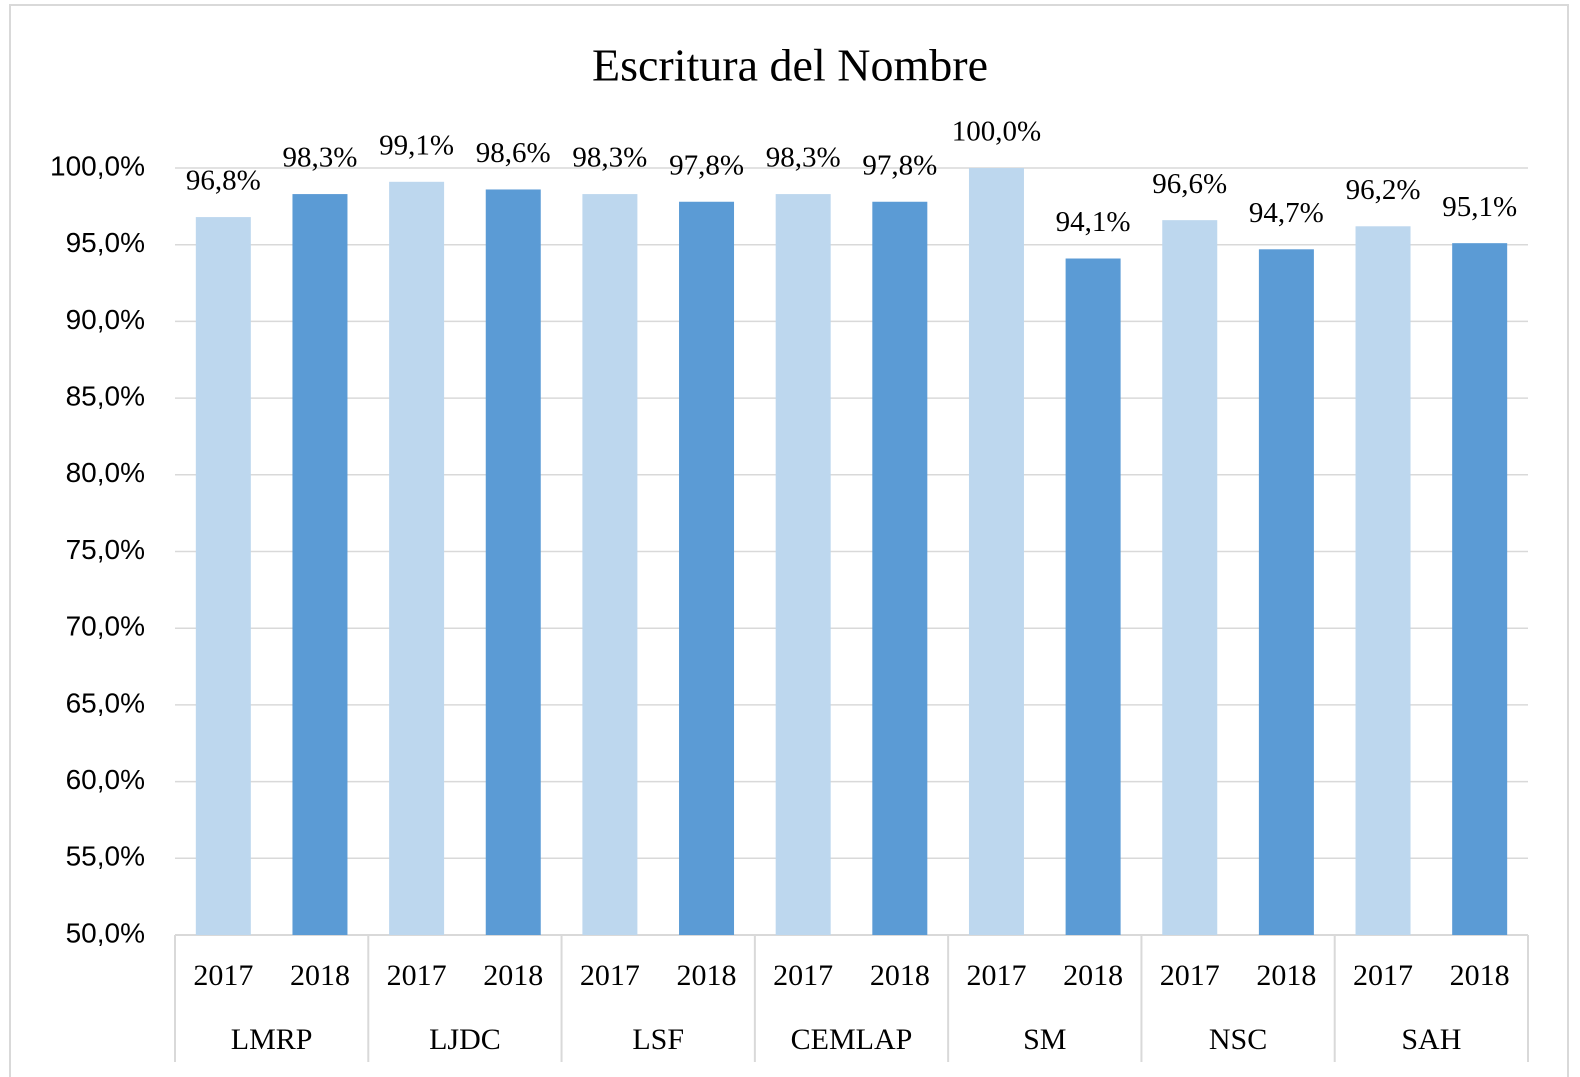 The image size is (1580, 1077). I want to click on y-tick-label: 80,0%, so click(105, 472).